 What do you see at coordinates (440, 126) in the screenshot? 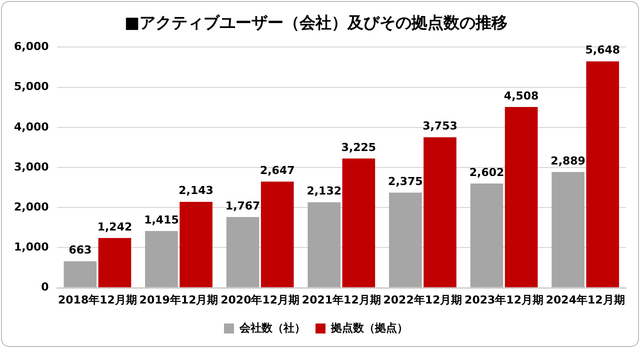
I see `data-label: 3,753` at bounding box center [440, 126].